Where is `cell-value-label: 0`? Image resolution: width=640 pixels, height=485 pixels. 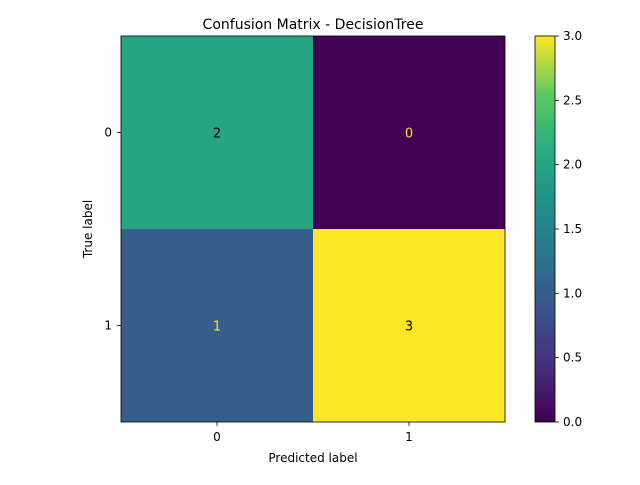 cell-value-label: 0 is located at coordinates (409, 134).